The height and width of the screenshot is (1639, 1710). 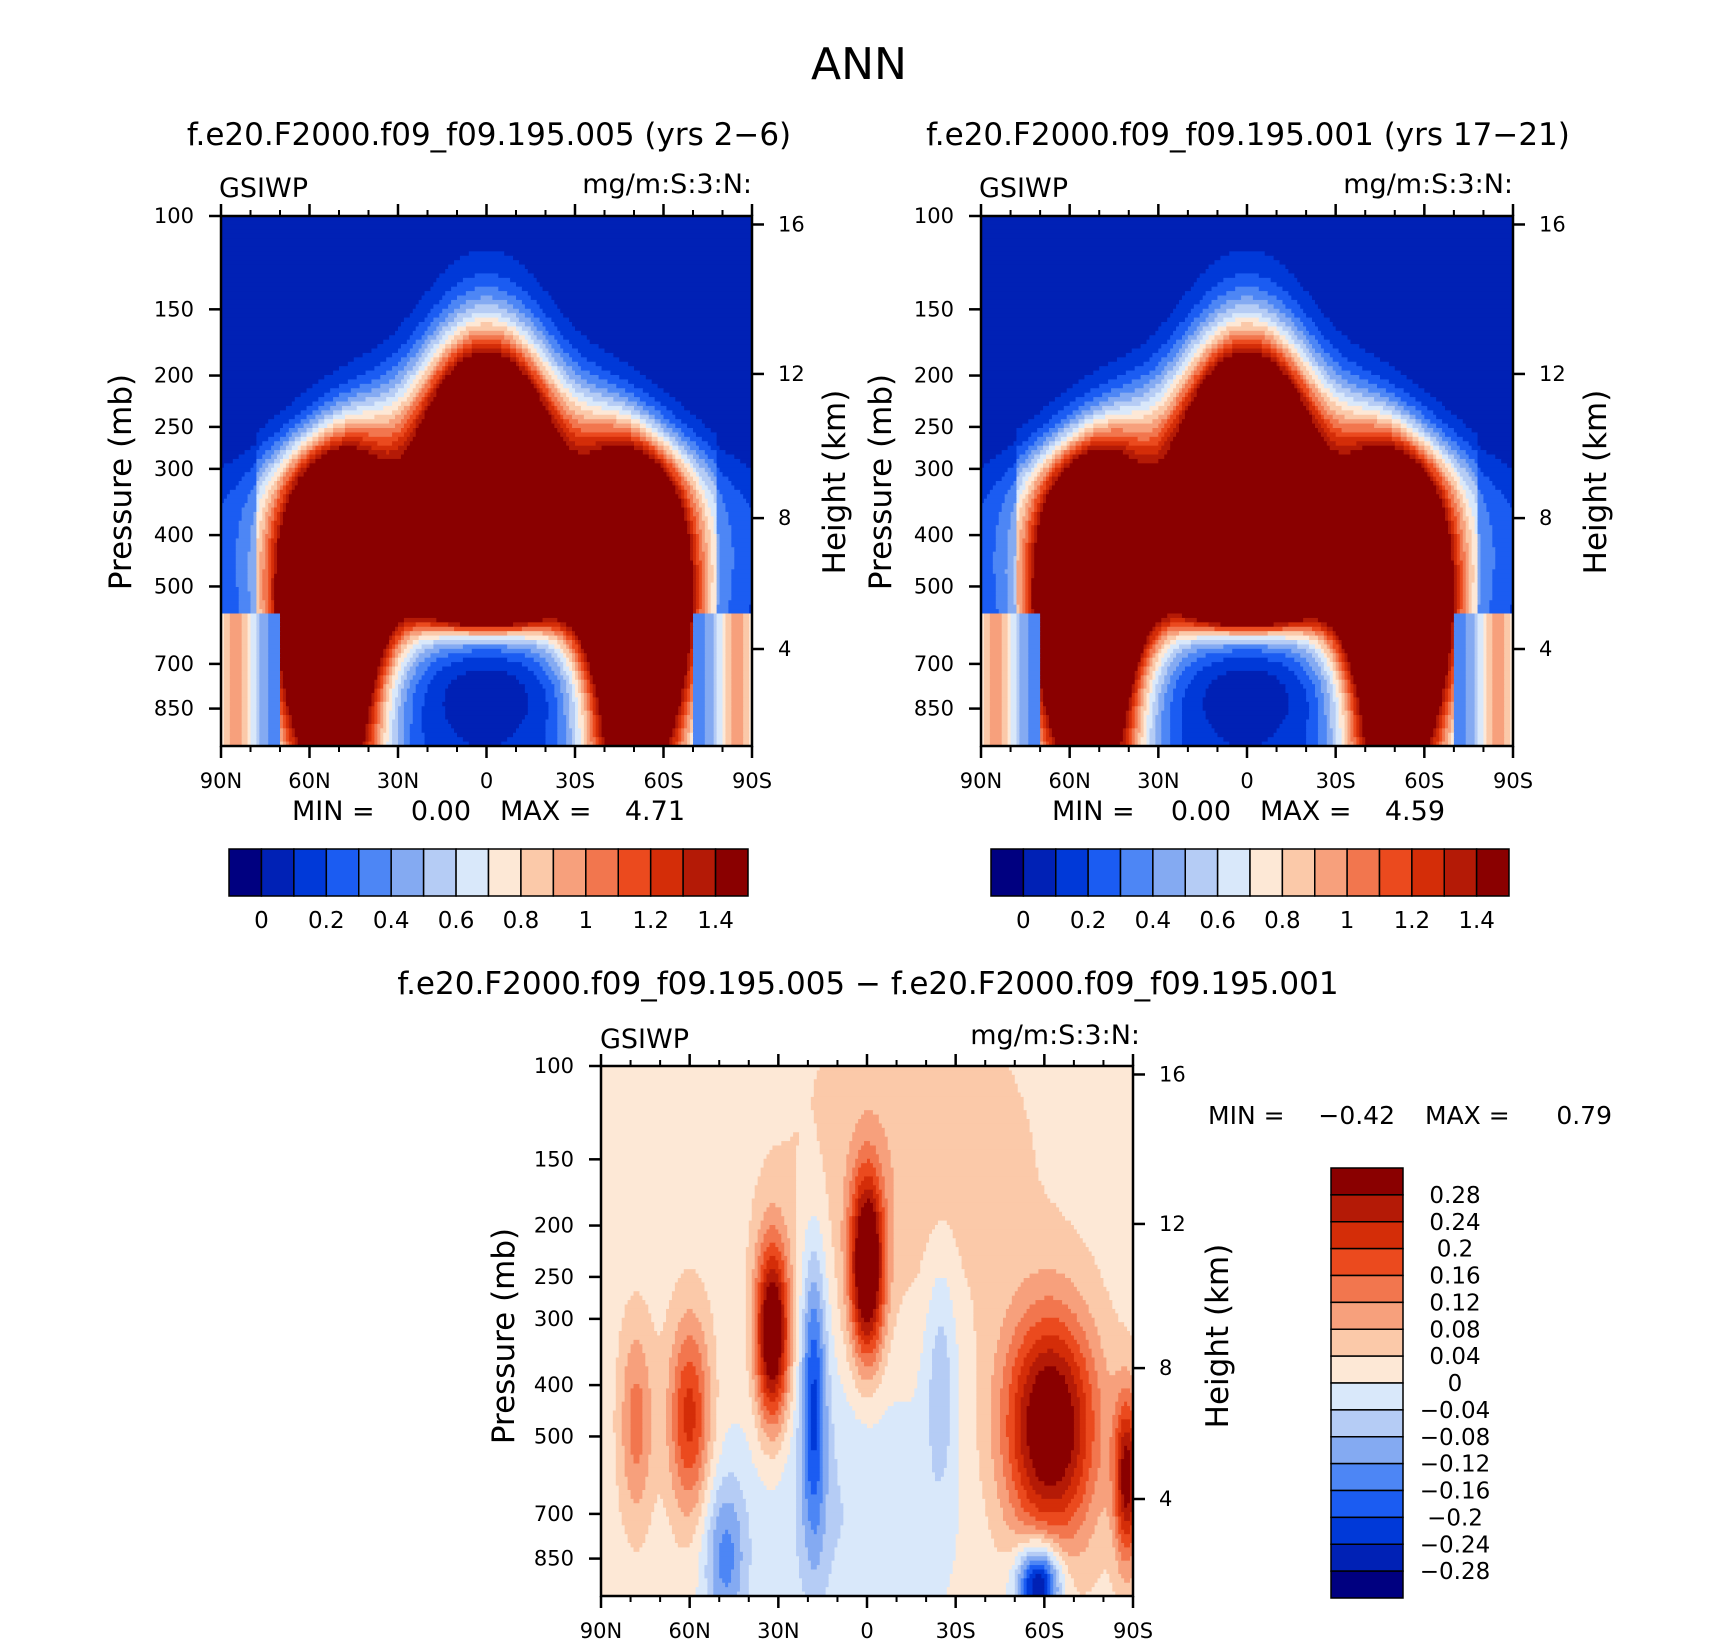 I want to click on colorbar-swatch, so click(x=277, y=872).